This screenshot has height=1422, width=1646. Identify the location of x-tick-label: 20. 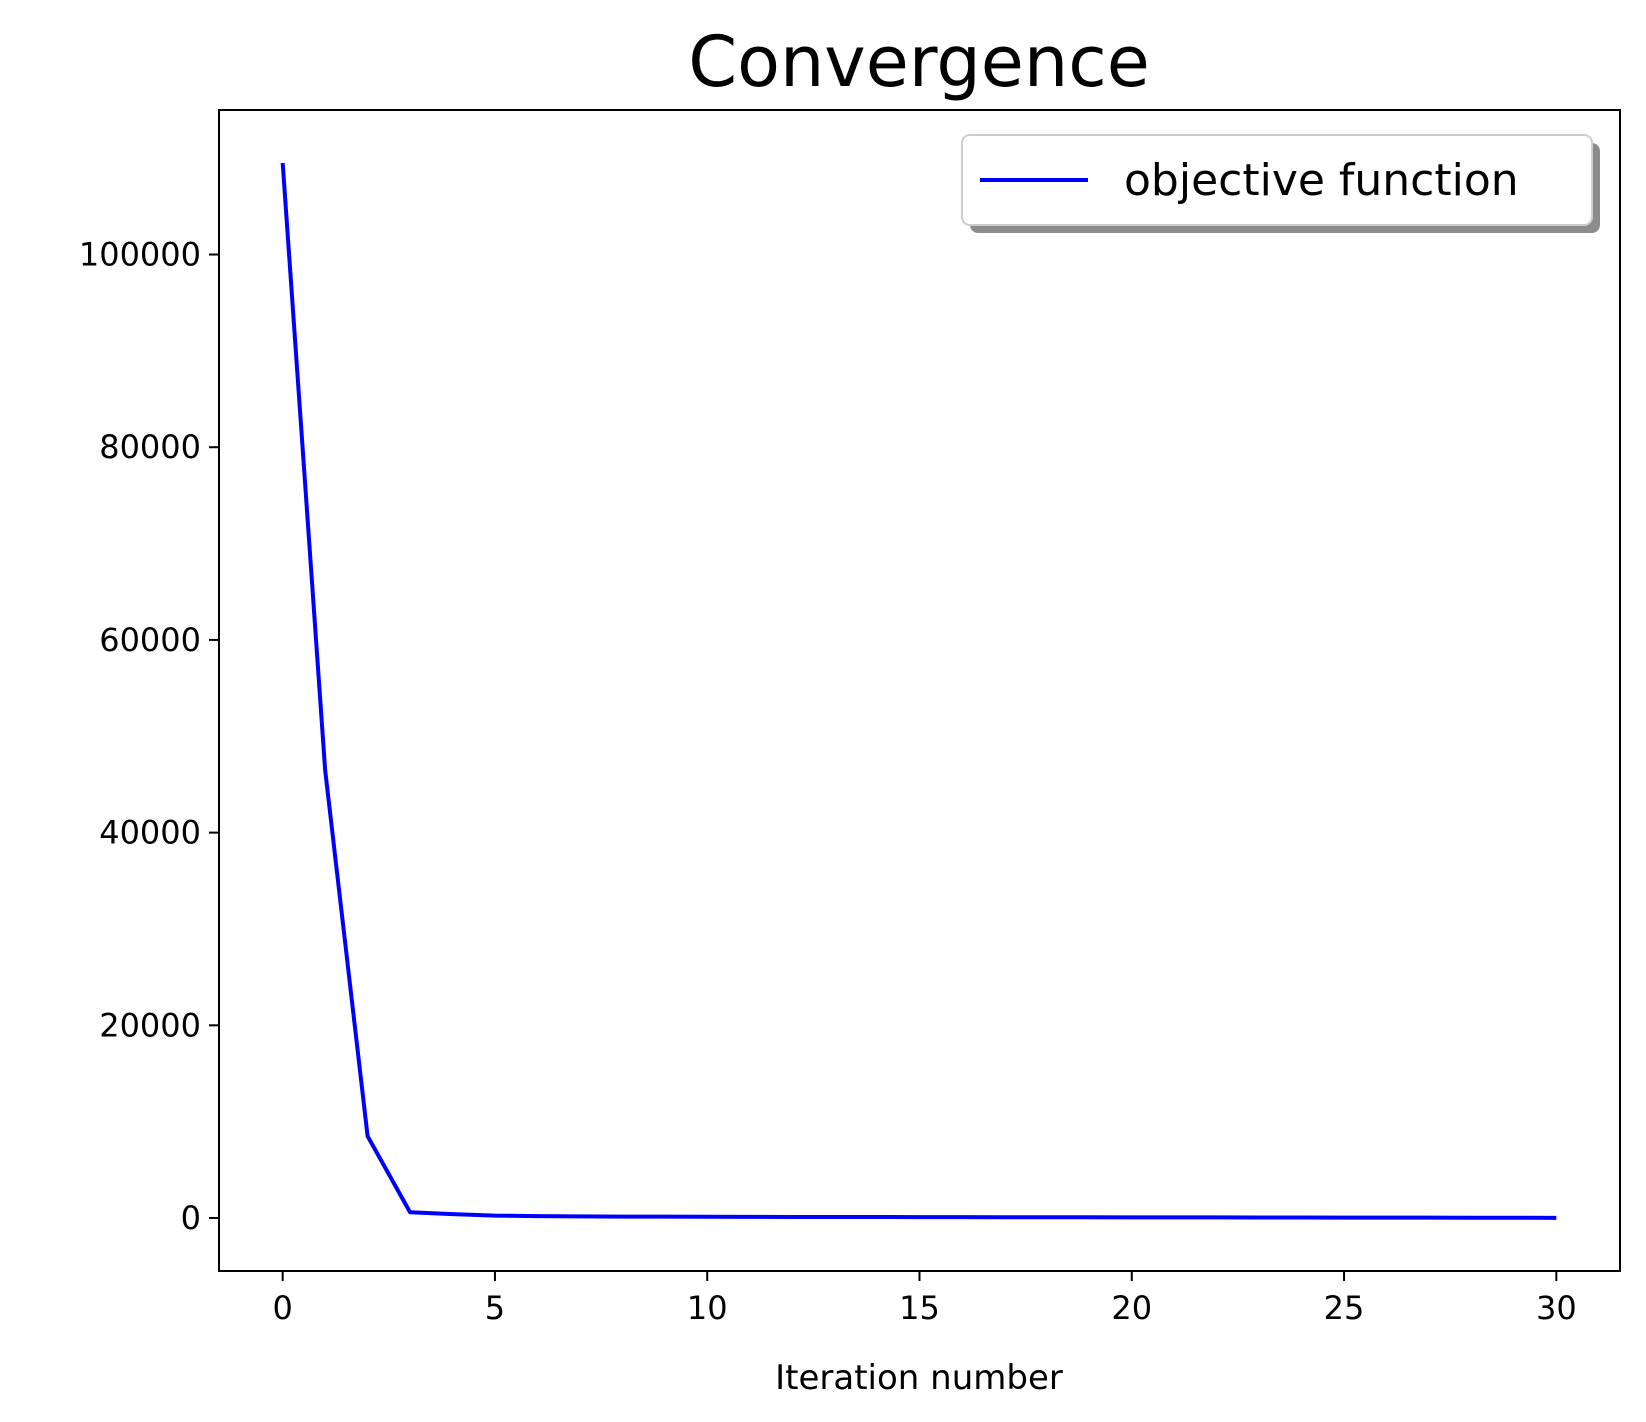
(1131, 1308).